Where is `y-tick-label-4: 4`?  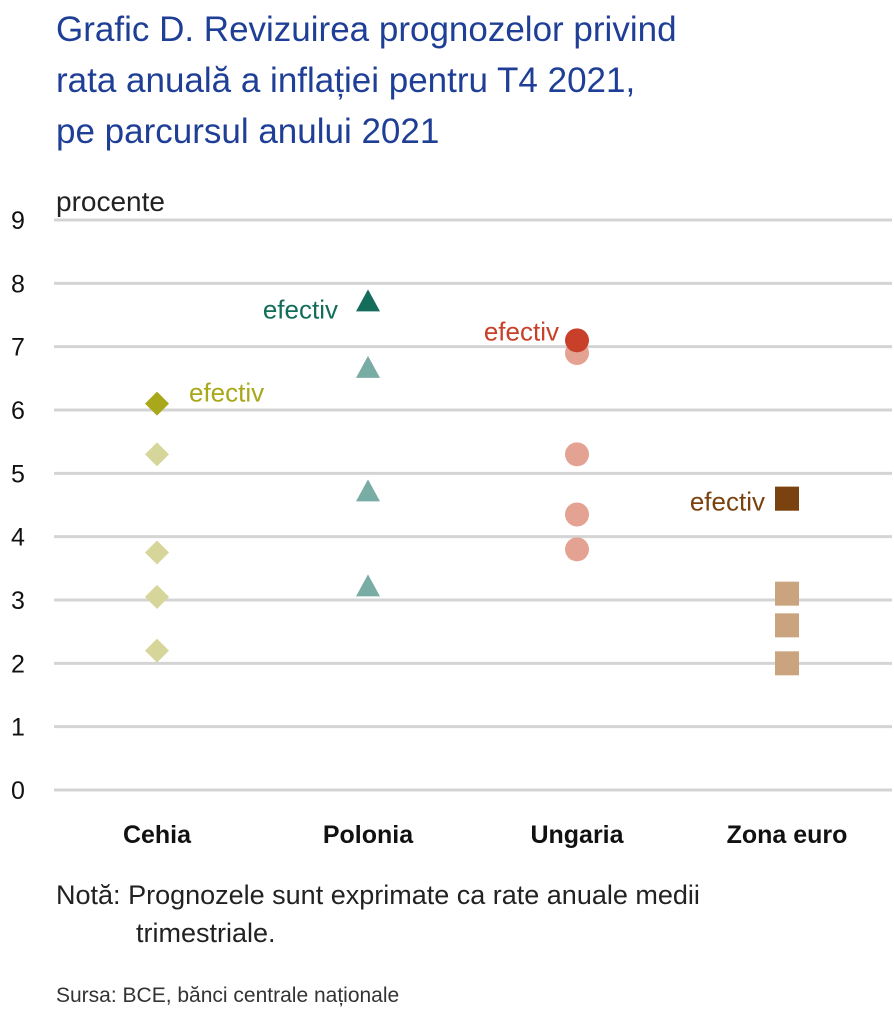 y-tick-label-4: 4 is located at coordinates (18, 538).